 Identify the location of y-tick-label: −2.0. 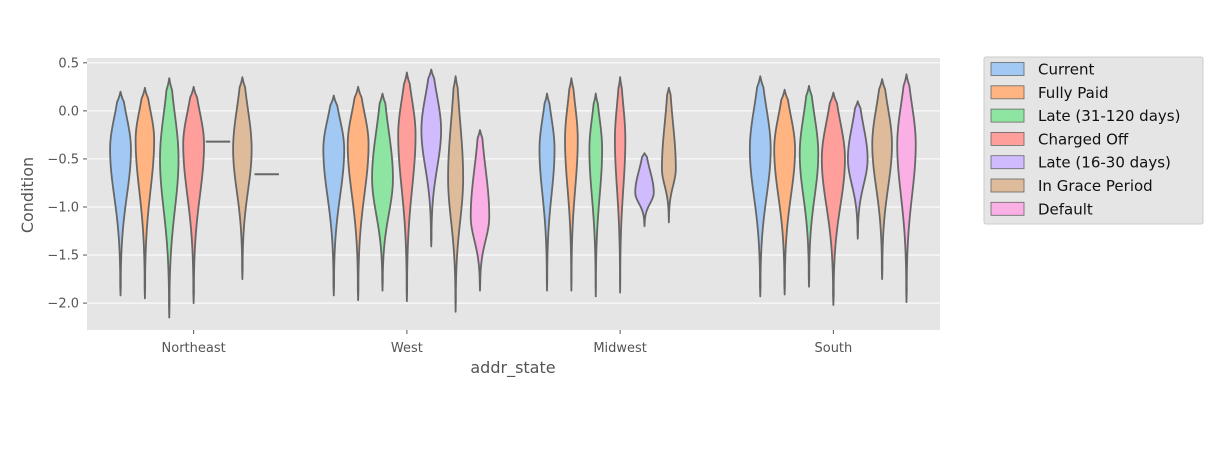
(63, 304).